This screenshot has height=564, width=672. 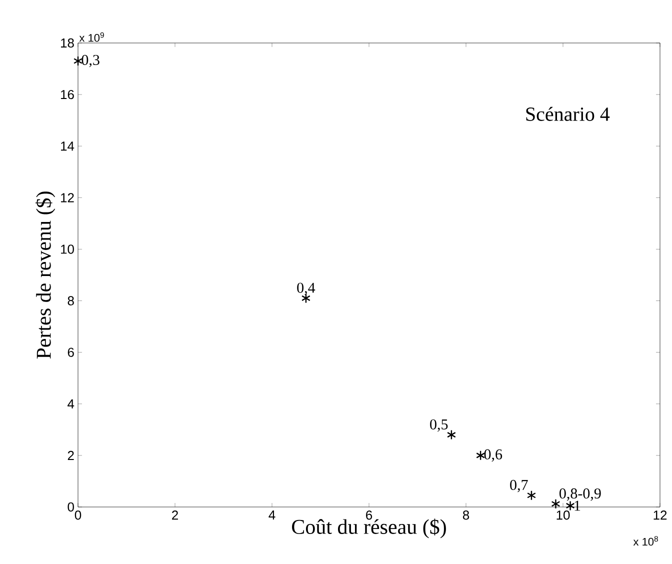 What do you see at coordinates (660, 515) in the screenshot?
I see `x-tick-label: 12` at bounding box center [660, 515].